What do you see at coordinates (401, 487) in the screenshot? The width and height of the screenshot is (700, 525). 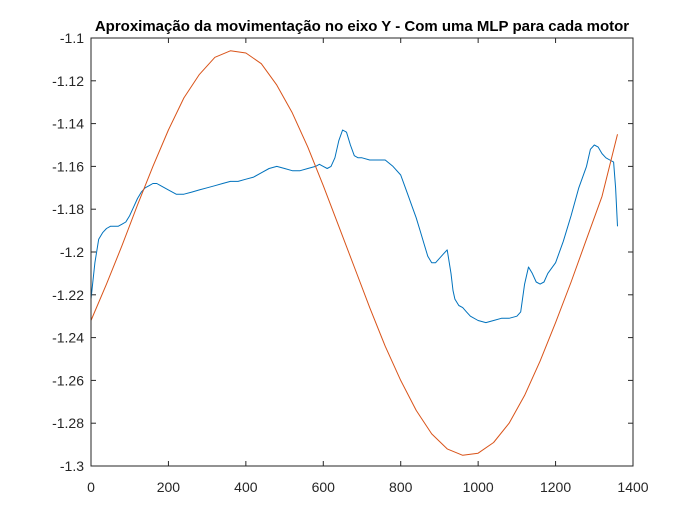 I see `x-tick-label: 800` at bounding box center [401, 487].